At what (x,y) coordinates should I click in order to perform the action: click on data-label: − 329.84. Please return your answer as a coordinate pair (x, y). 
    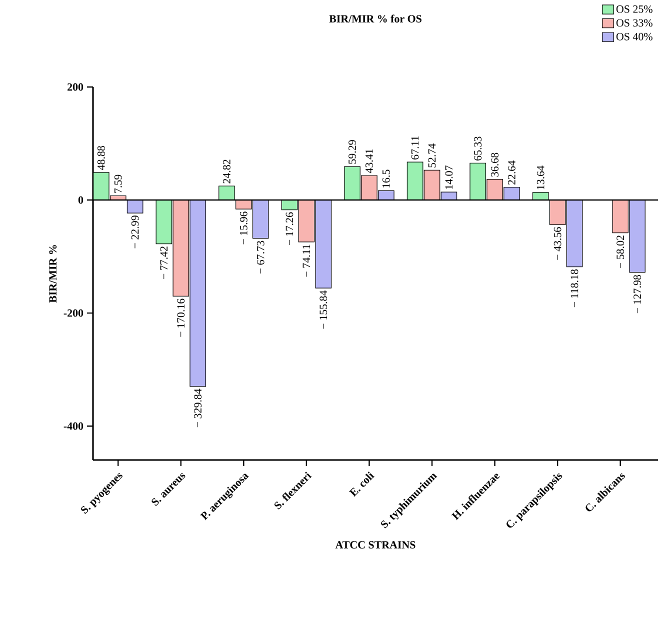
    Looking at the image, I should click on (198, 408).